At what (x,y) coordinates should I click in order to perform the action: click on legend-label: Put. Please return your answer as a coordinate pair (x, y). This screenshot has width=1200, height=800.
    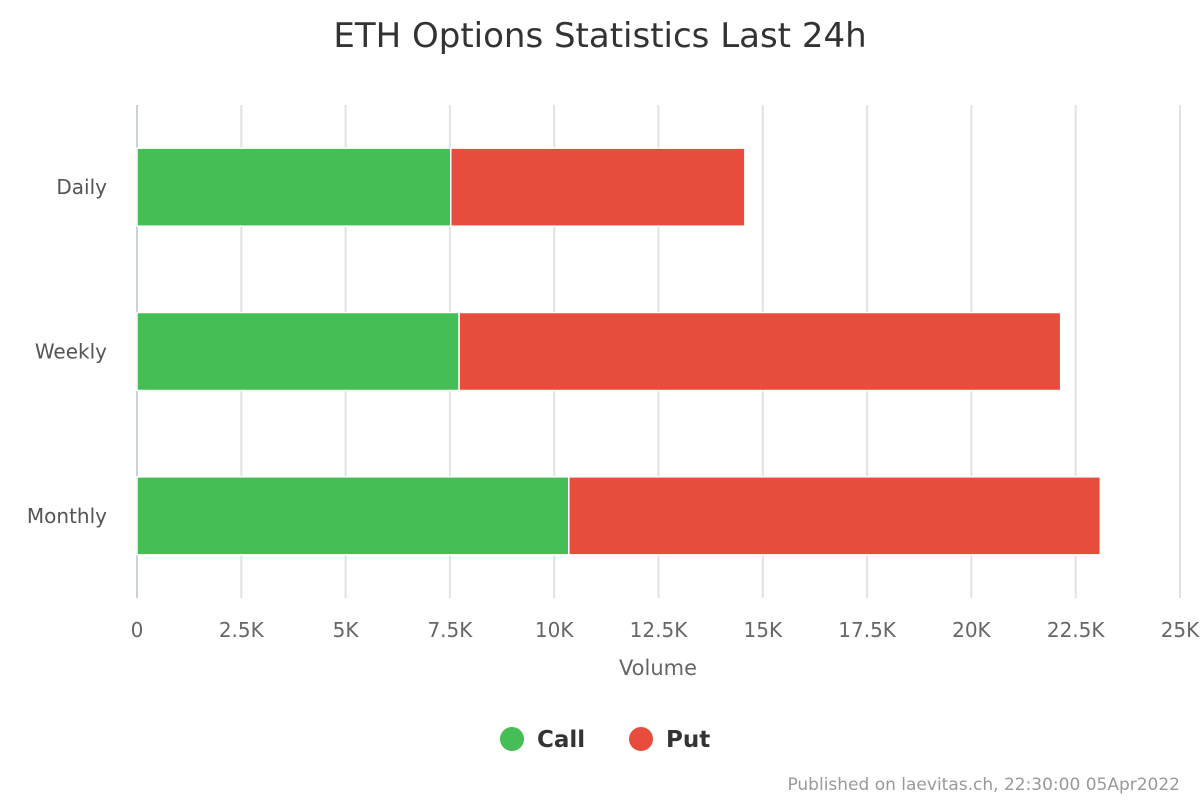
    Looking at the image, I should click on (688, 740).